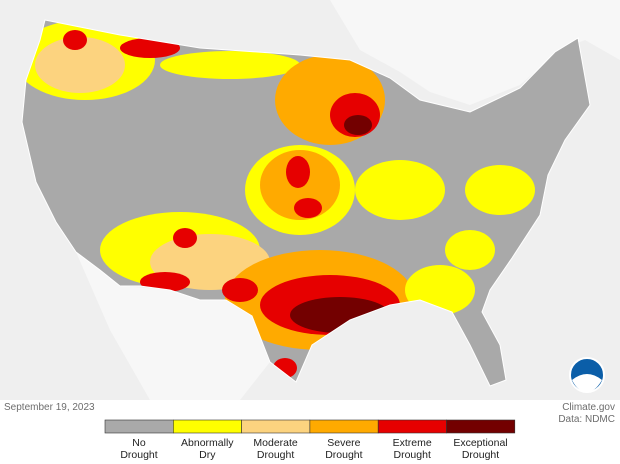 Image resolution: width=620 pixels, height=464 pixels. I want to click on legend-label: Severe Drought, so click(344, 449).